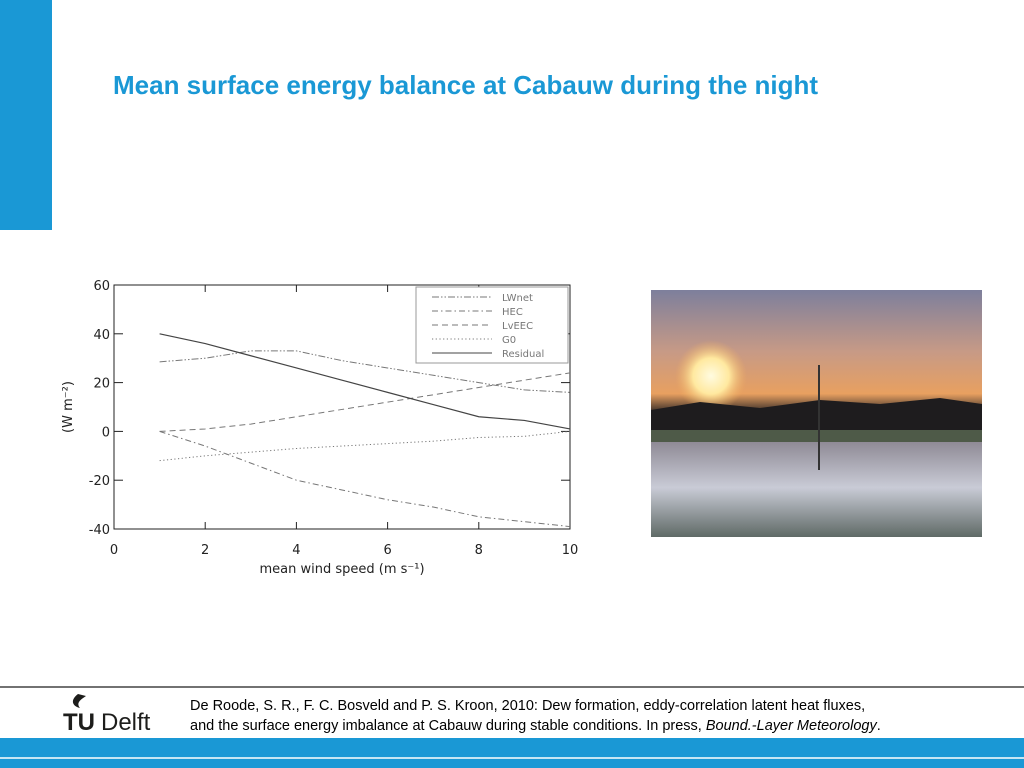 The width and height of the screenshot is (1024, 768). Describe the element at coordinates (101, 335) in the screenshot. I see `y-tick-label: 40` at that location.